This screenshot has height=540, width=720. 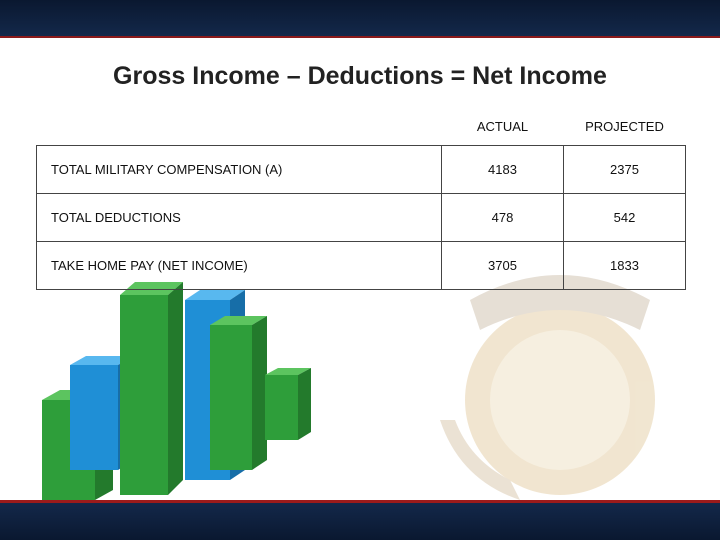 What do you see at coordinates (624, 265) in the screenshot?
I see `cell: 1833` at bounding box center [624, 265].